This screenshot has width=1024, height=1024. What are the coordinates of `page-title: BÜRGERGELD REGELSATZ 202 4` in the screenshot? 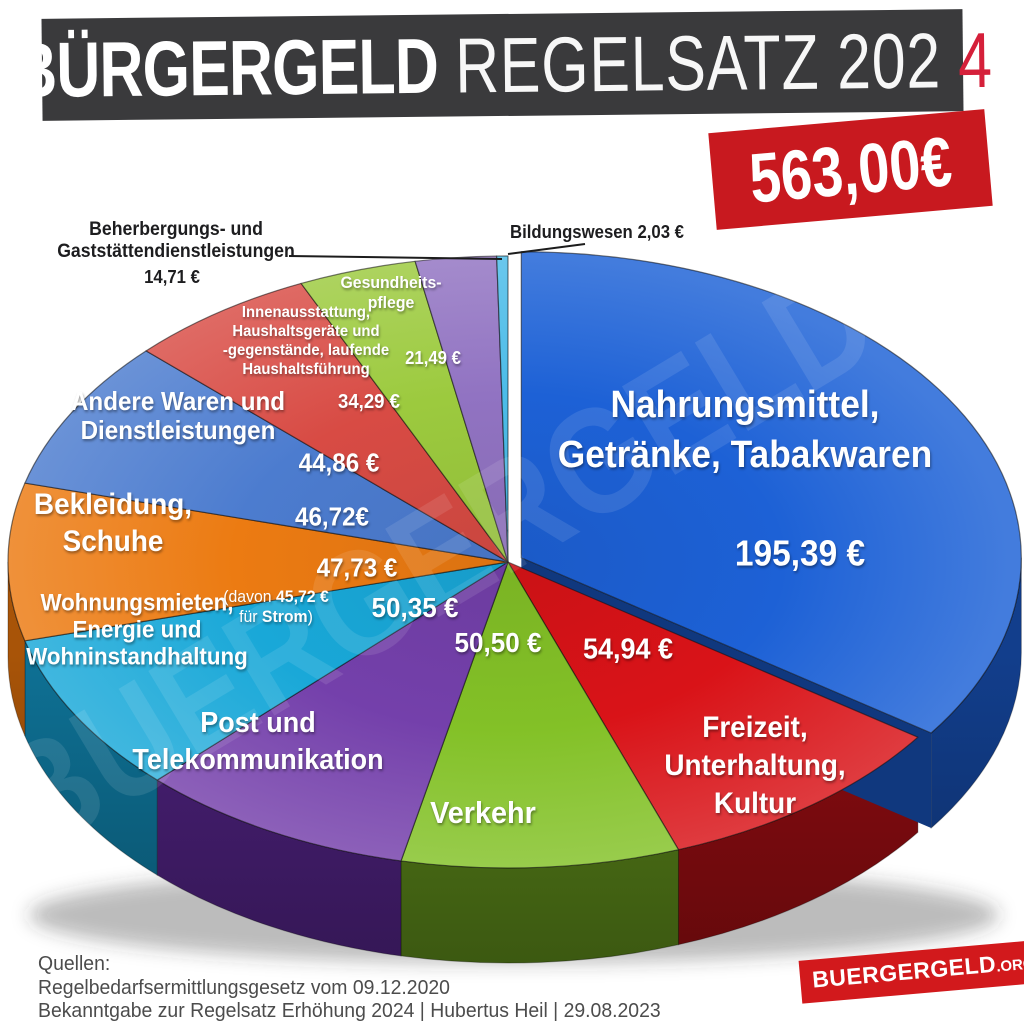 It's located at (502, 64).